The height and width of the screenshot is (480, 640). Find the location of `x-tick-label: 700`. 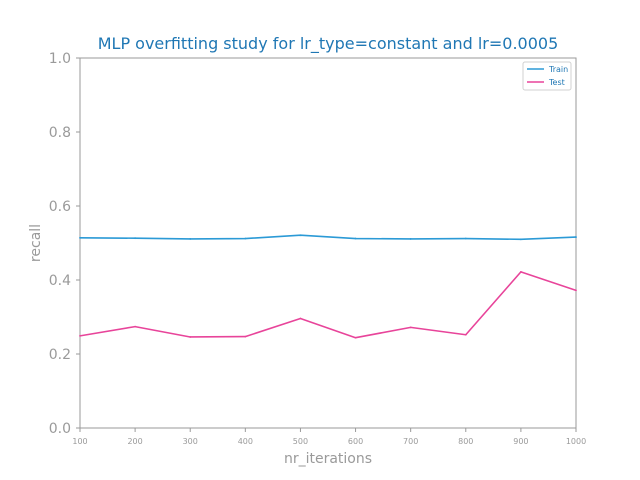

x-tick-label: 700 is located at coordinates (410, 441).